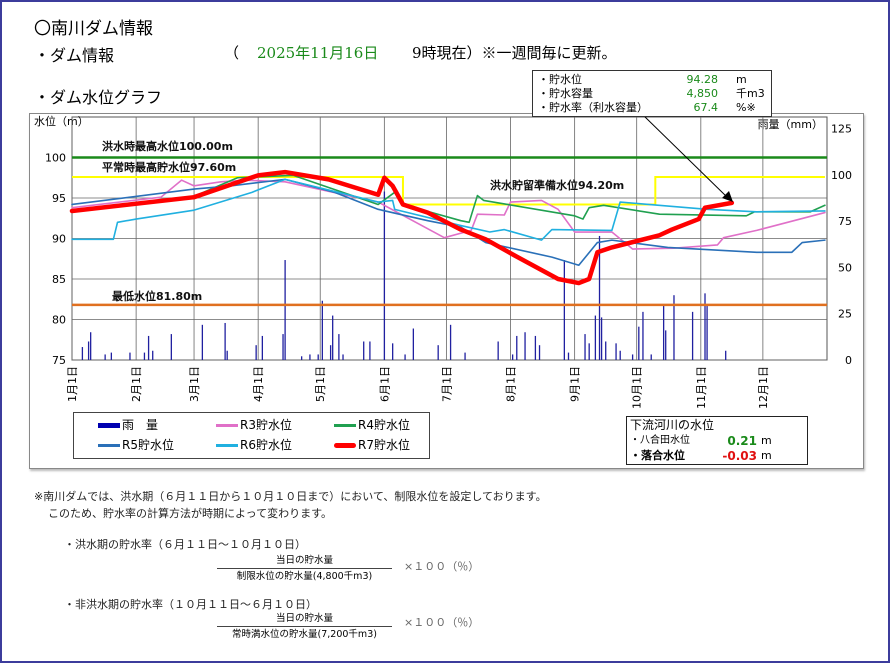 The image size is (890, 663). I want to click on legend-r6: R6貯水位, so click(254, 445).